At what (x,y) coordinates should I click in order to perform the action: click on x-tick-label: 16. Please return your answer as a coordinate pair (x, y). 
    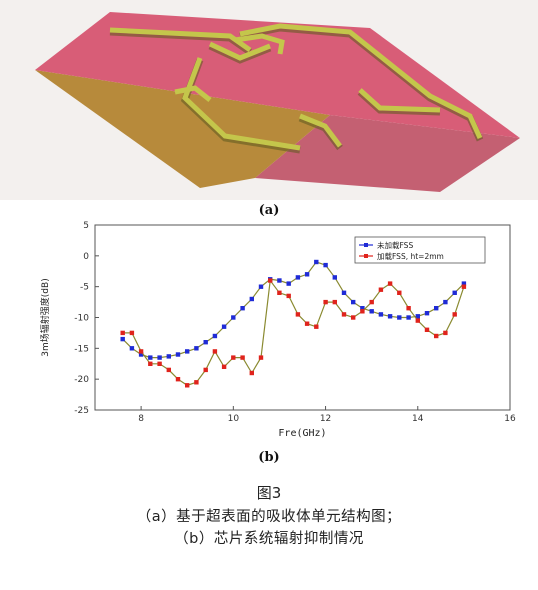
    Looking at the image, I should click on (510, 419).